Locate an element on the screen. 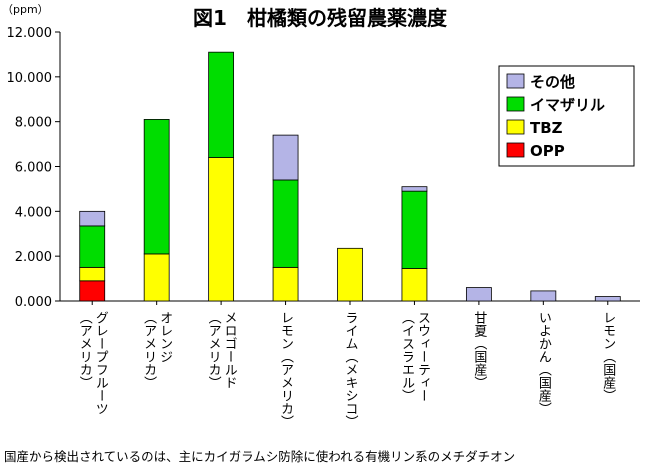  x-category-label: 甘夏（国産） is located at coordinates (479, 350).